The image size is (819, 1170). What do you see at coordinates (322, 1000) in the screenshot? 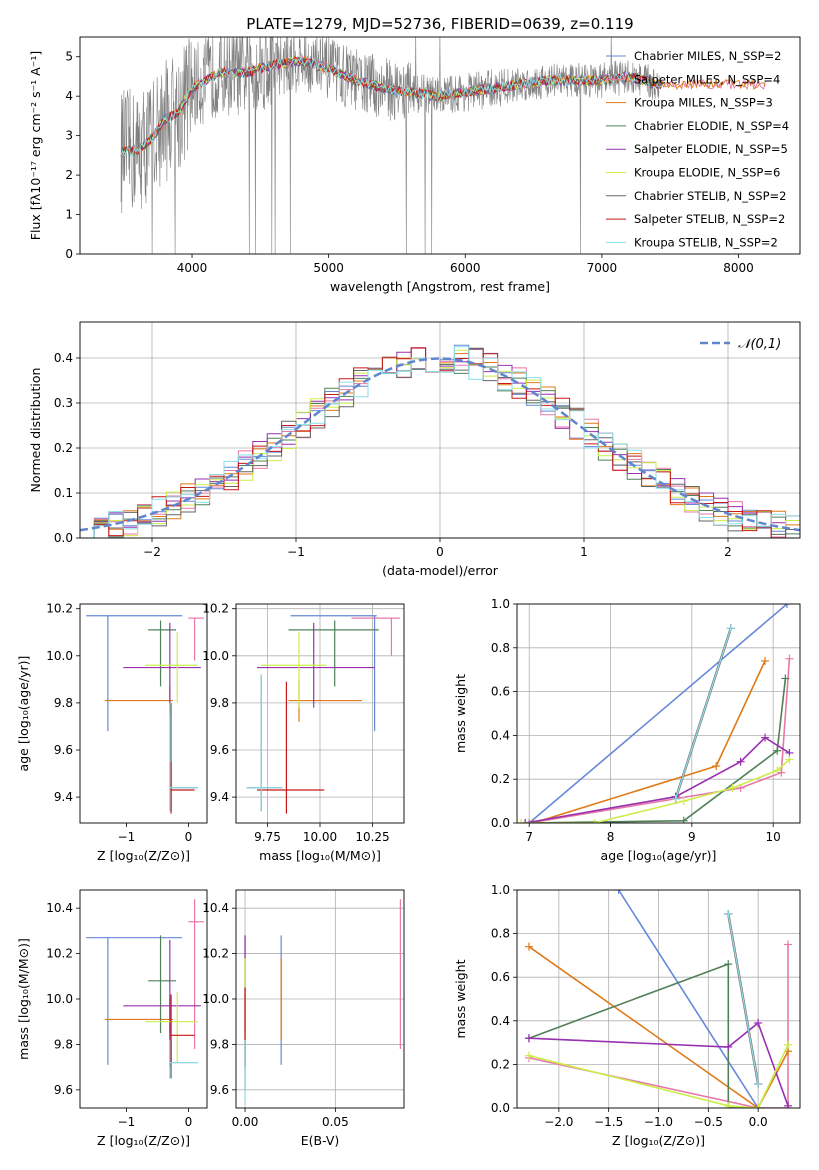
I see `mass_ebv-plot-area` at bounding box center [322, 1000].